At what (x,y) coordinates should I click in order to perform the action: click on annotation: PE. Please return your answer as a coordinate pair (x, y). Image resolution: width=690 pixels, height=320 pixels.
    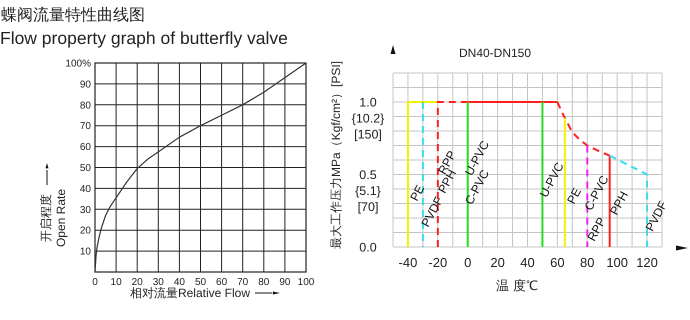
    Looking at the image, I should click on (574, 196).